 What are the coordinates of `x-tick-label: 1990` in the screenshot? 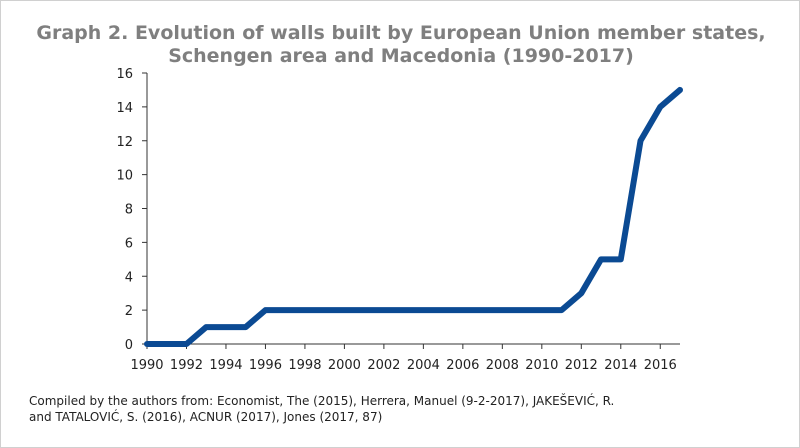 It's located at (146, 365).